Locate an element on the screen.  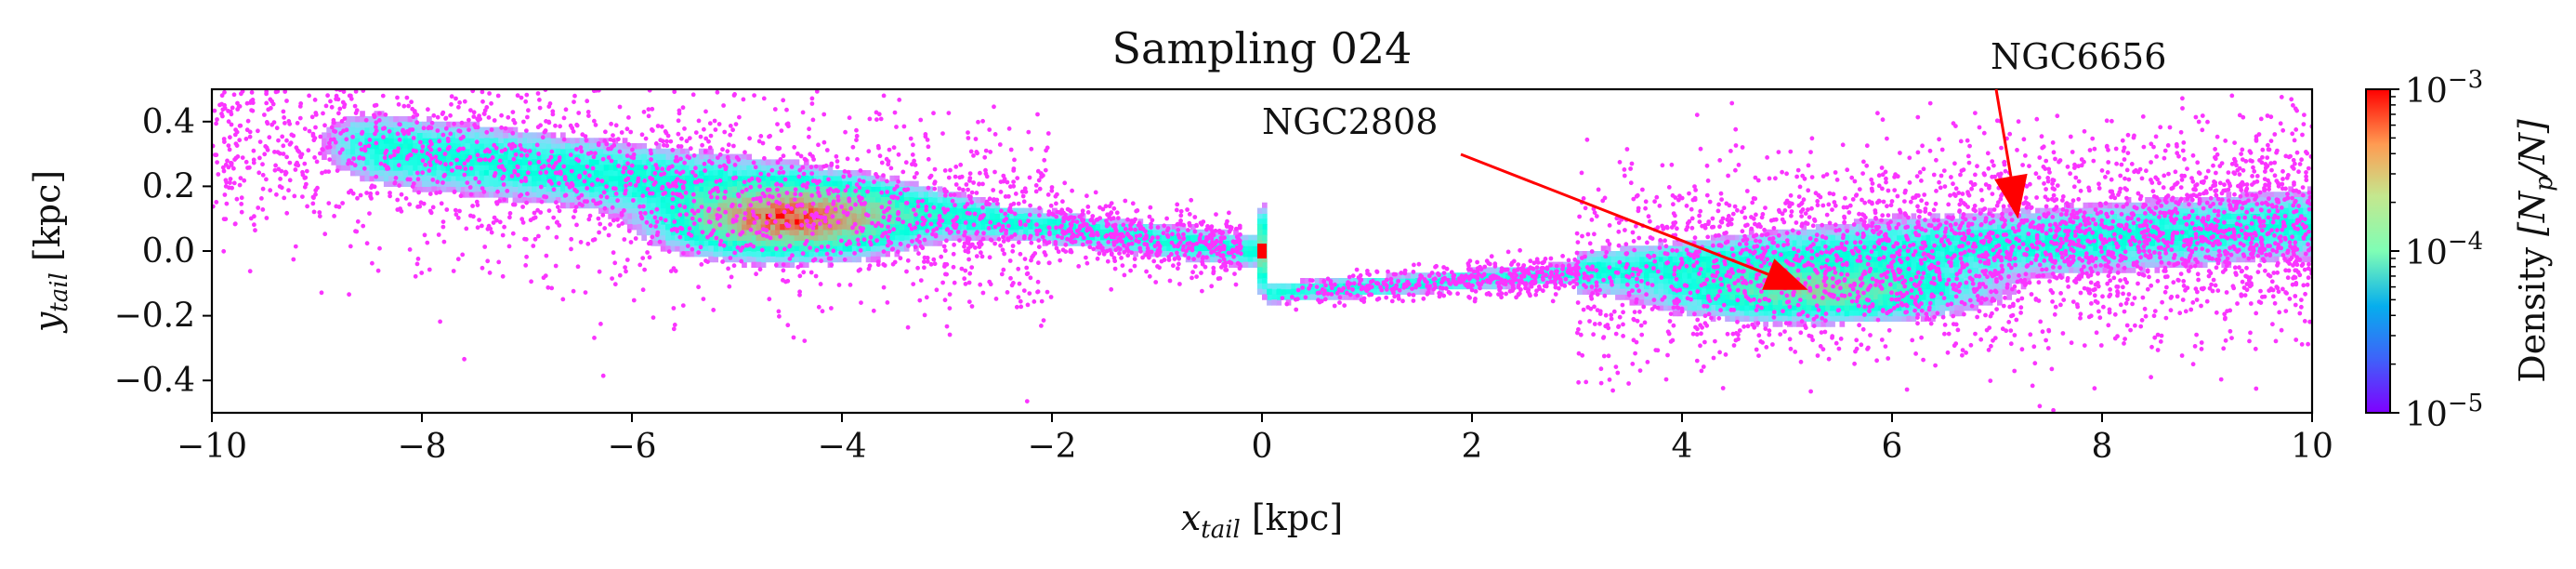
x-tick-label: −6 is located at coordinates (631, 447).